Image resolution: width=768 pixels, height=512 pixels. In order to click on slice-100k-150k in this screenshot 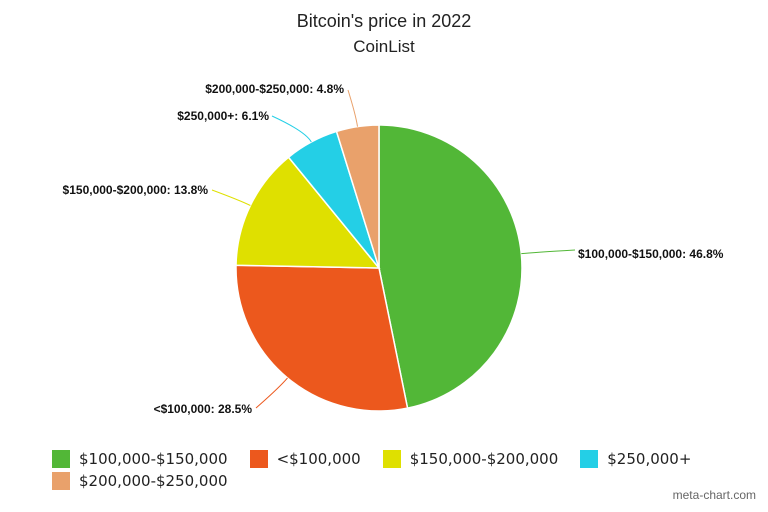, I will do `click(450, 267)`.